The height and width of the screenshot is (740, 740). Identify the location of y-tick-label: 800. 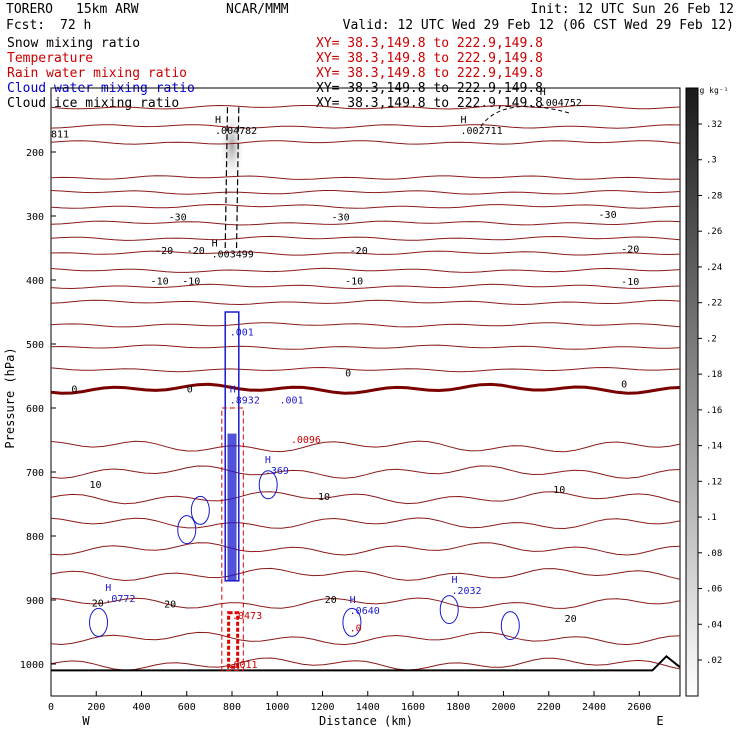
(35, 537).